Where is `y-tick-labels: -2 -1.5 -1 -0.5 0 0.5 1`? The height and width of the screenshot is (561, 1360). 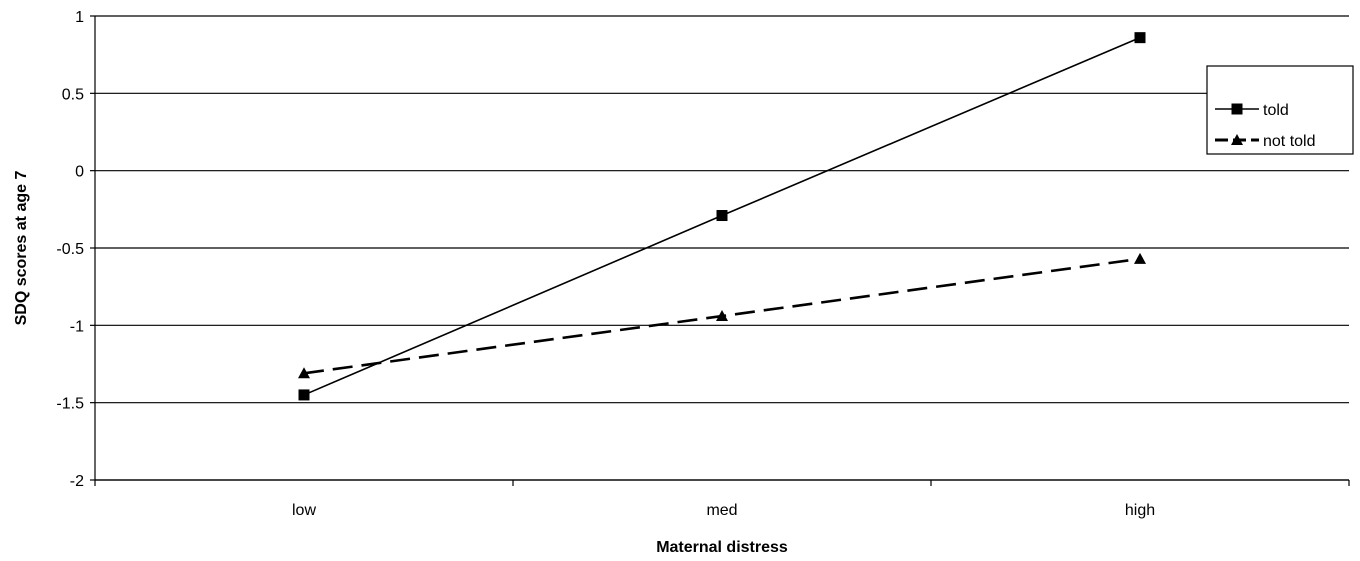 y-tick-labels: -2 -1.5 -1 -0.5 0 0.5 1 is located at coordinates (70, 249).